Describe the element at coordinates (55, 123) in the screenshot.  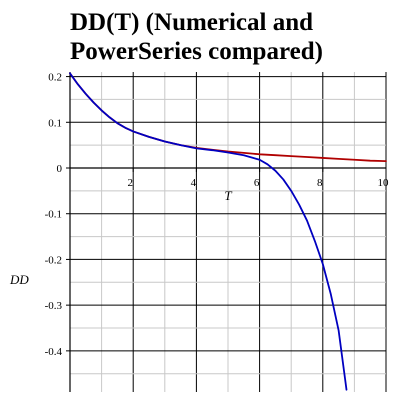
I see `y-tick-label-1: 0.1` at that location.